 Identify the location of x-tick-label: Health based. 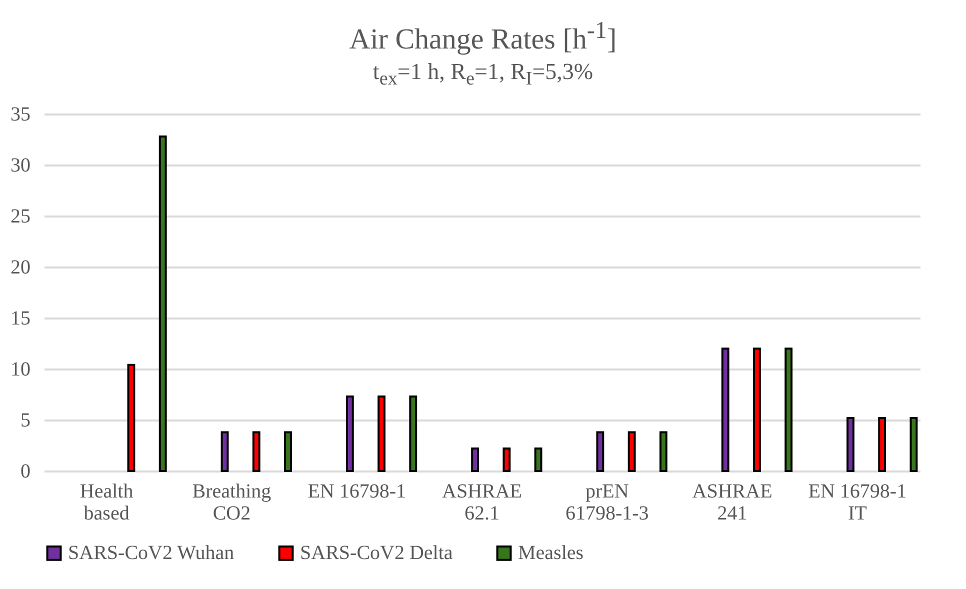
(107, 502).